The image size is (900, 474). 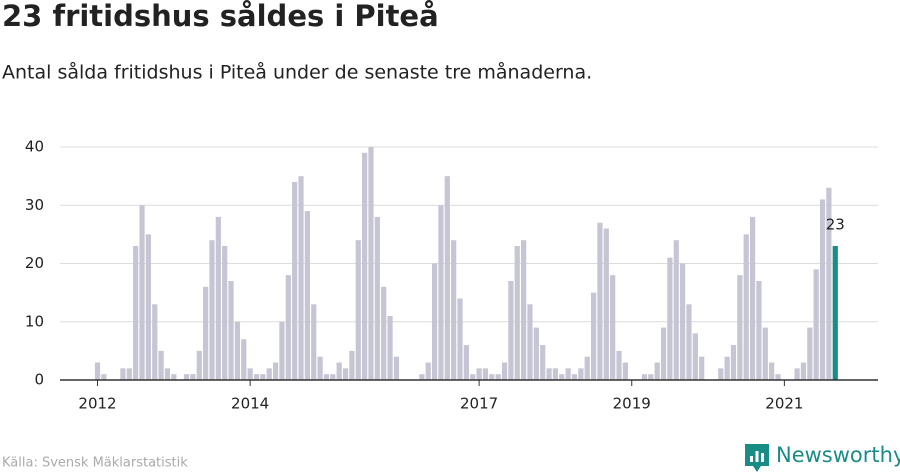 What do you see at coordinates (784, 404) in the screenshot?
I see `x-tick-label: 2021` at bounding box center [784, 404].